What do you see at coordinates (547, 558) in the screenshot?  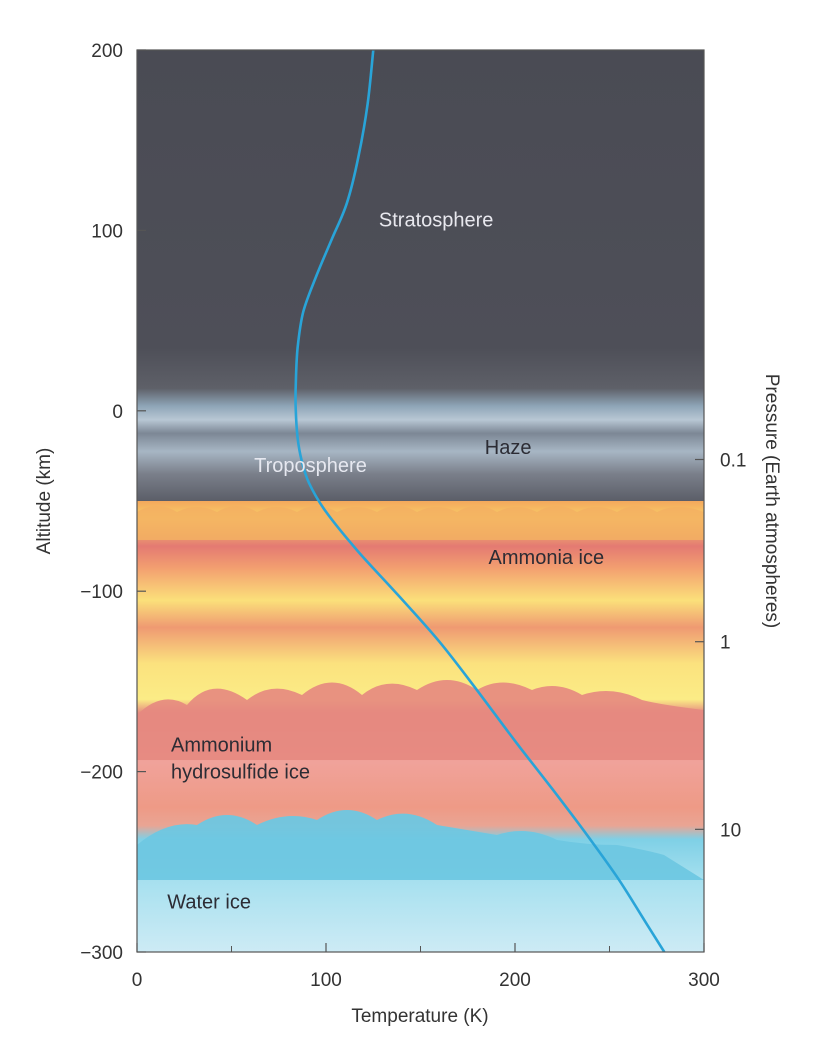 I see `region-label: Ammonia ice` at bounding box center [547, 558].